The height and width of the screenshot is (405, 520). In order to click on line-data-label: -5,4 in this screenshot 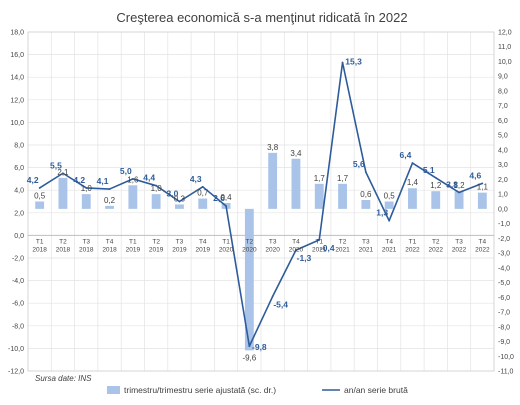, I will do `click(280, 304)`.